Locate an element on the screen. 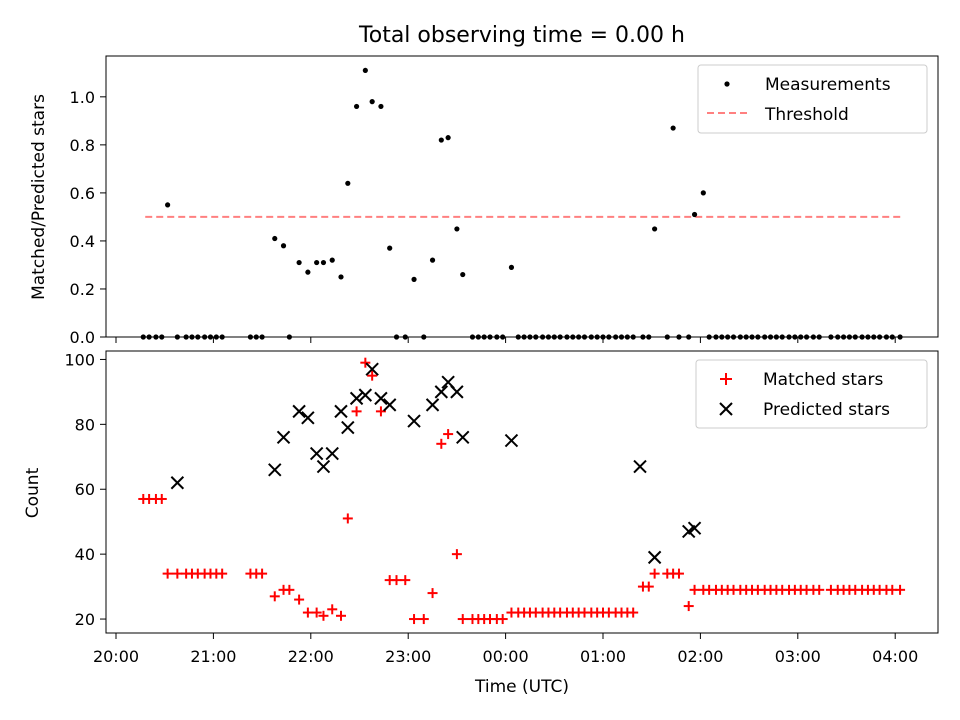 The width and height of the screenshot is (960, 720). bottom-x-tick-label: 01:00 is located at coordinates (603, 656).